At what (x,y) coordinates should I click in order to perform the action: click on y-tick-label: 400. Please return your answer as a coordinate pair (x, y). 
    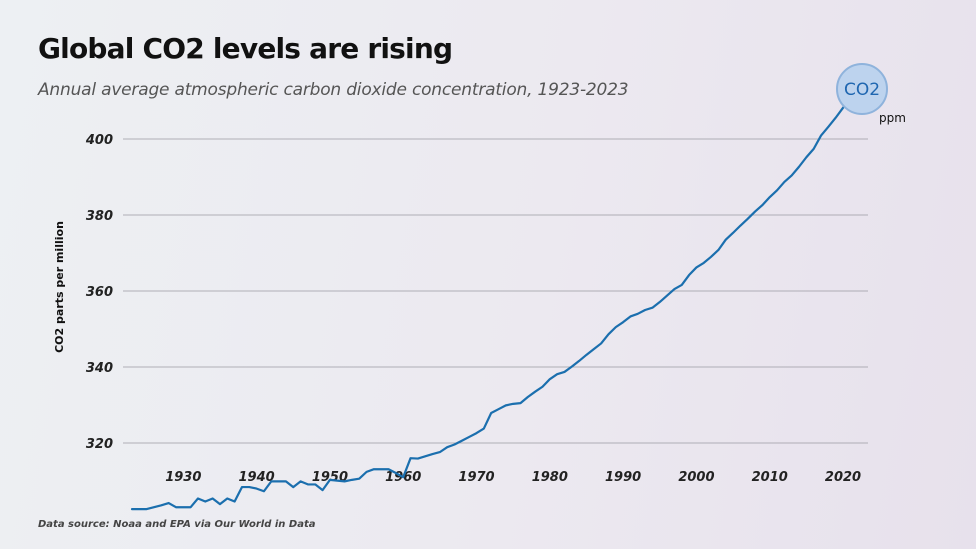
    Looking at the image, I should click on (99, 140).